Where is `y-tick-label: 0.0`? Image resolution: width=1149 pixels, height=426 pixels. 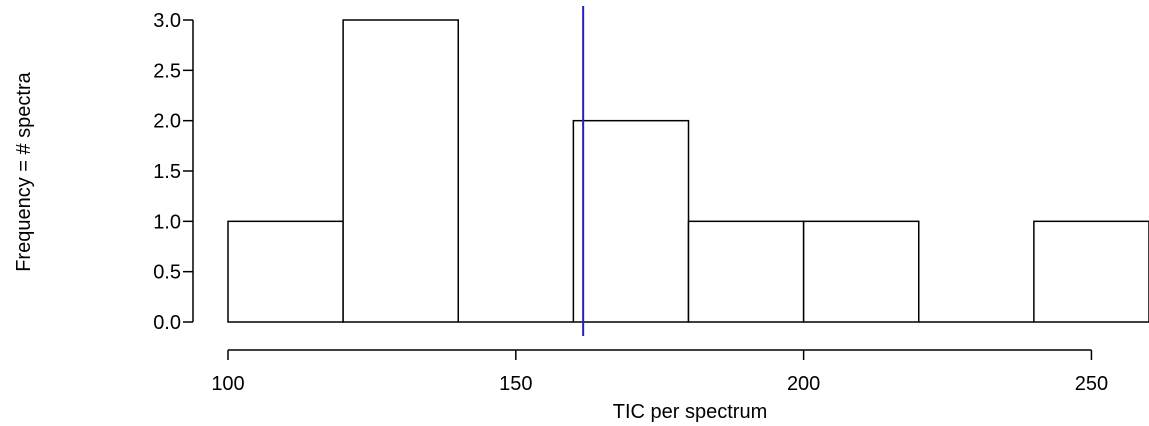 y-tick-label: 0.0 is located at coordinates (167, 323).